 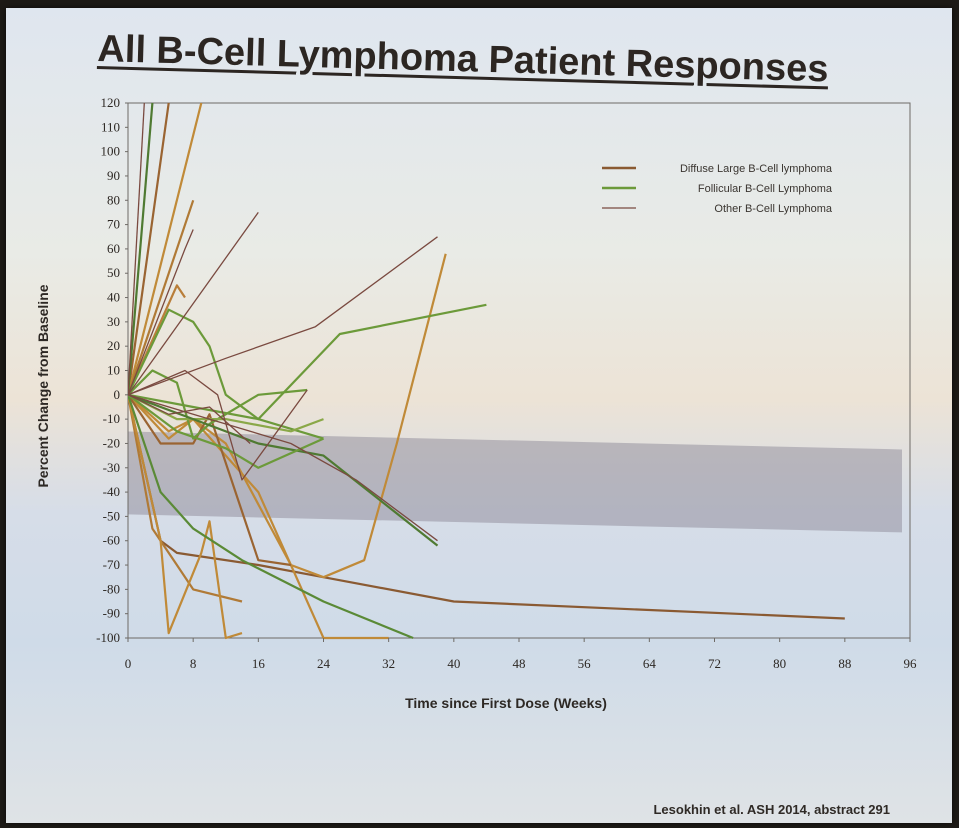 What do you see at coordinates (388, 663) in the screenshot?
I see `x-tick-label: 32` at bounding box center [388, 663].